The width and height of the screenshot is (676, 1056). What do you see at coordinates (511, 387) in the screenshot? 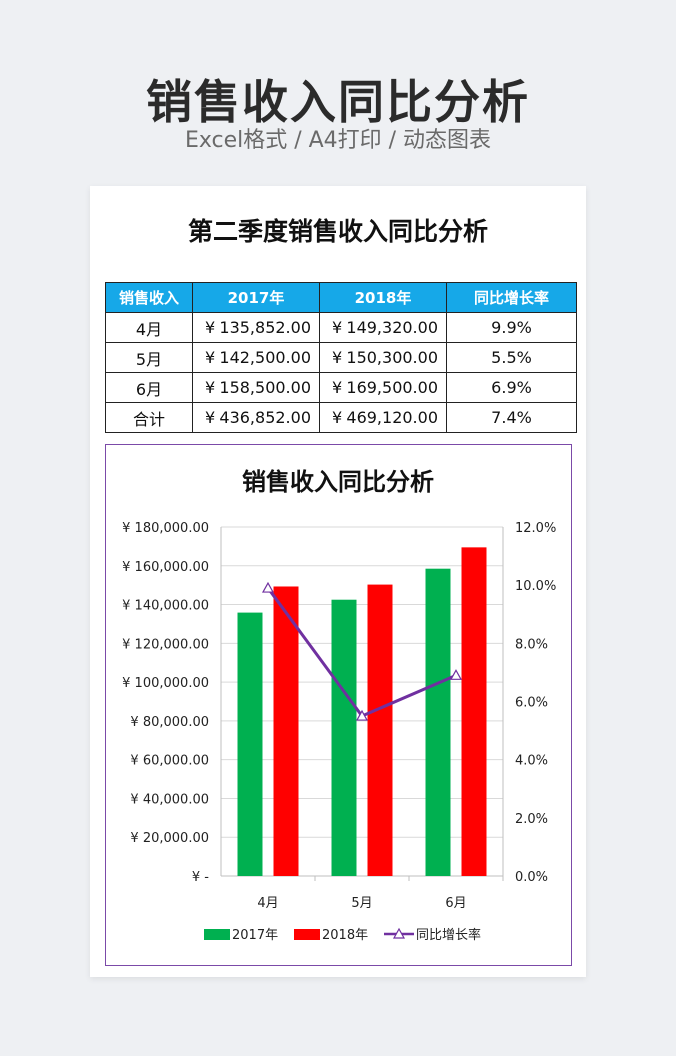
I see `growth-rate: 6.9%` at bounding box center [511, 387].